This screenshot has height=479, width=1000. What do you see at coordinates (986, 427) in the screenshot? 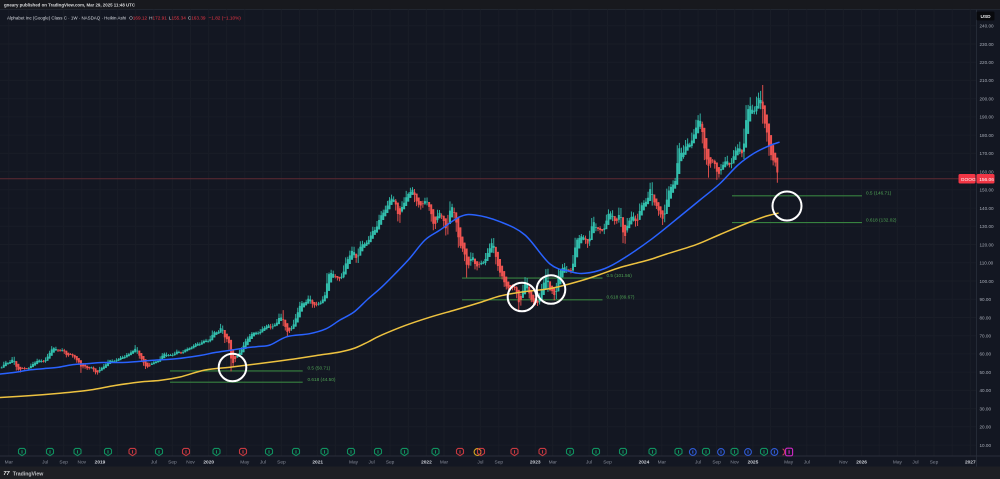
I see `svg-text: 20.00` at bounding box center [986, 427].